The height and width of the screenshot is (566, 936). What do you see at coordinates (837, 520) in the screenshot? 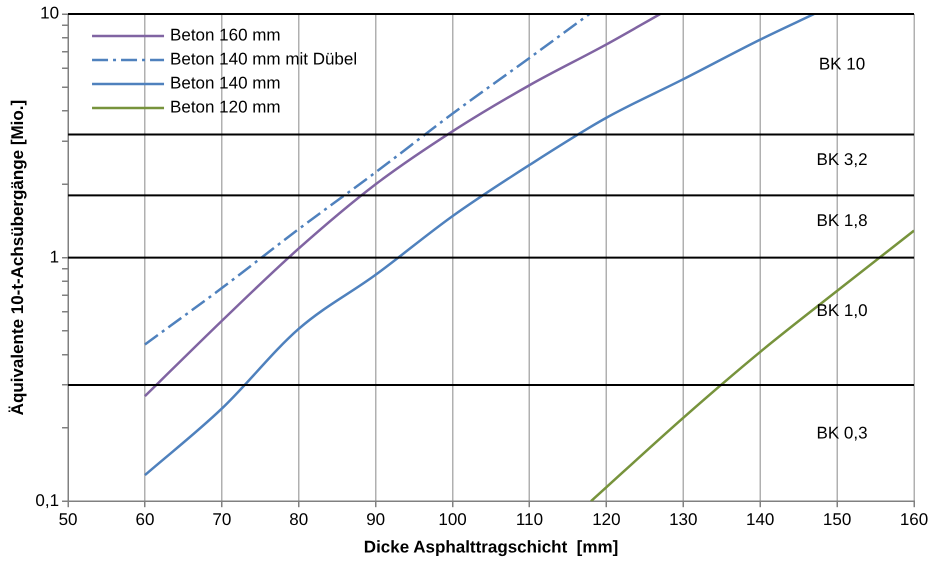
I see `x-tick-label: 150` at bounding box center [837, 520].